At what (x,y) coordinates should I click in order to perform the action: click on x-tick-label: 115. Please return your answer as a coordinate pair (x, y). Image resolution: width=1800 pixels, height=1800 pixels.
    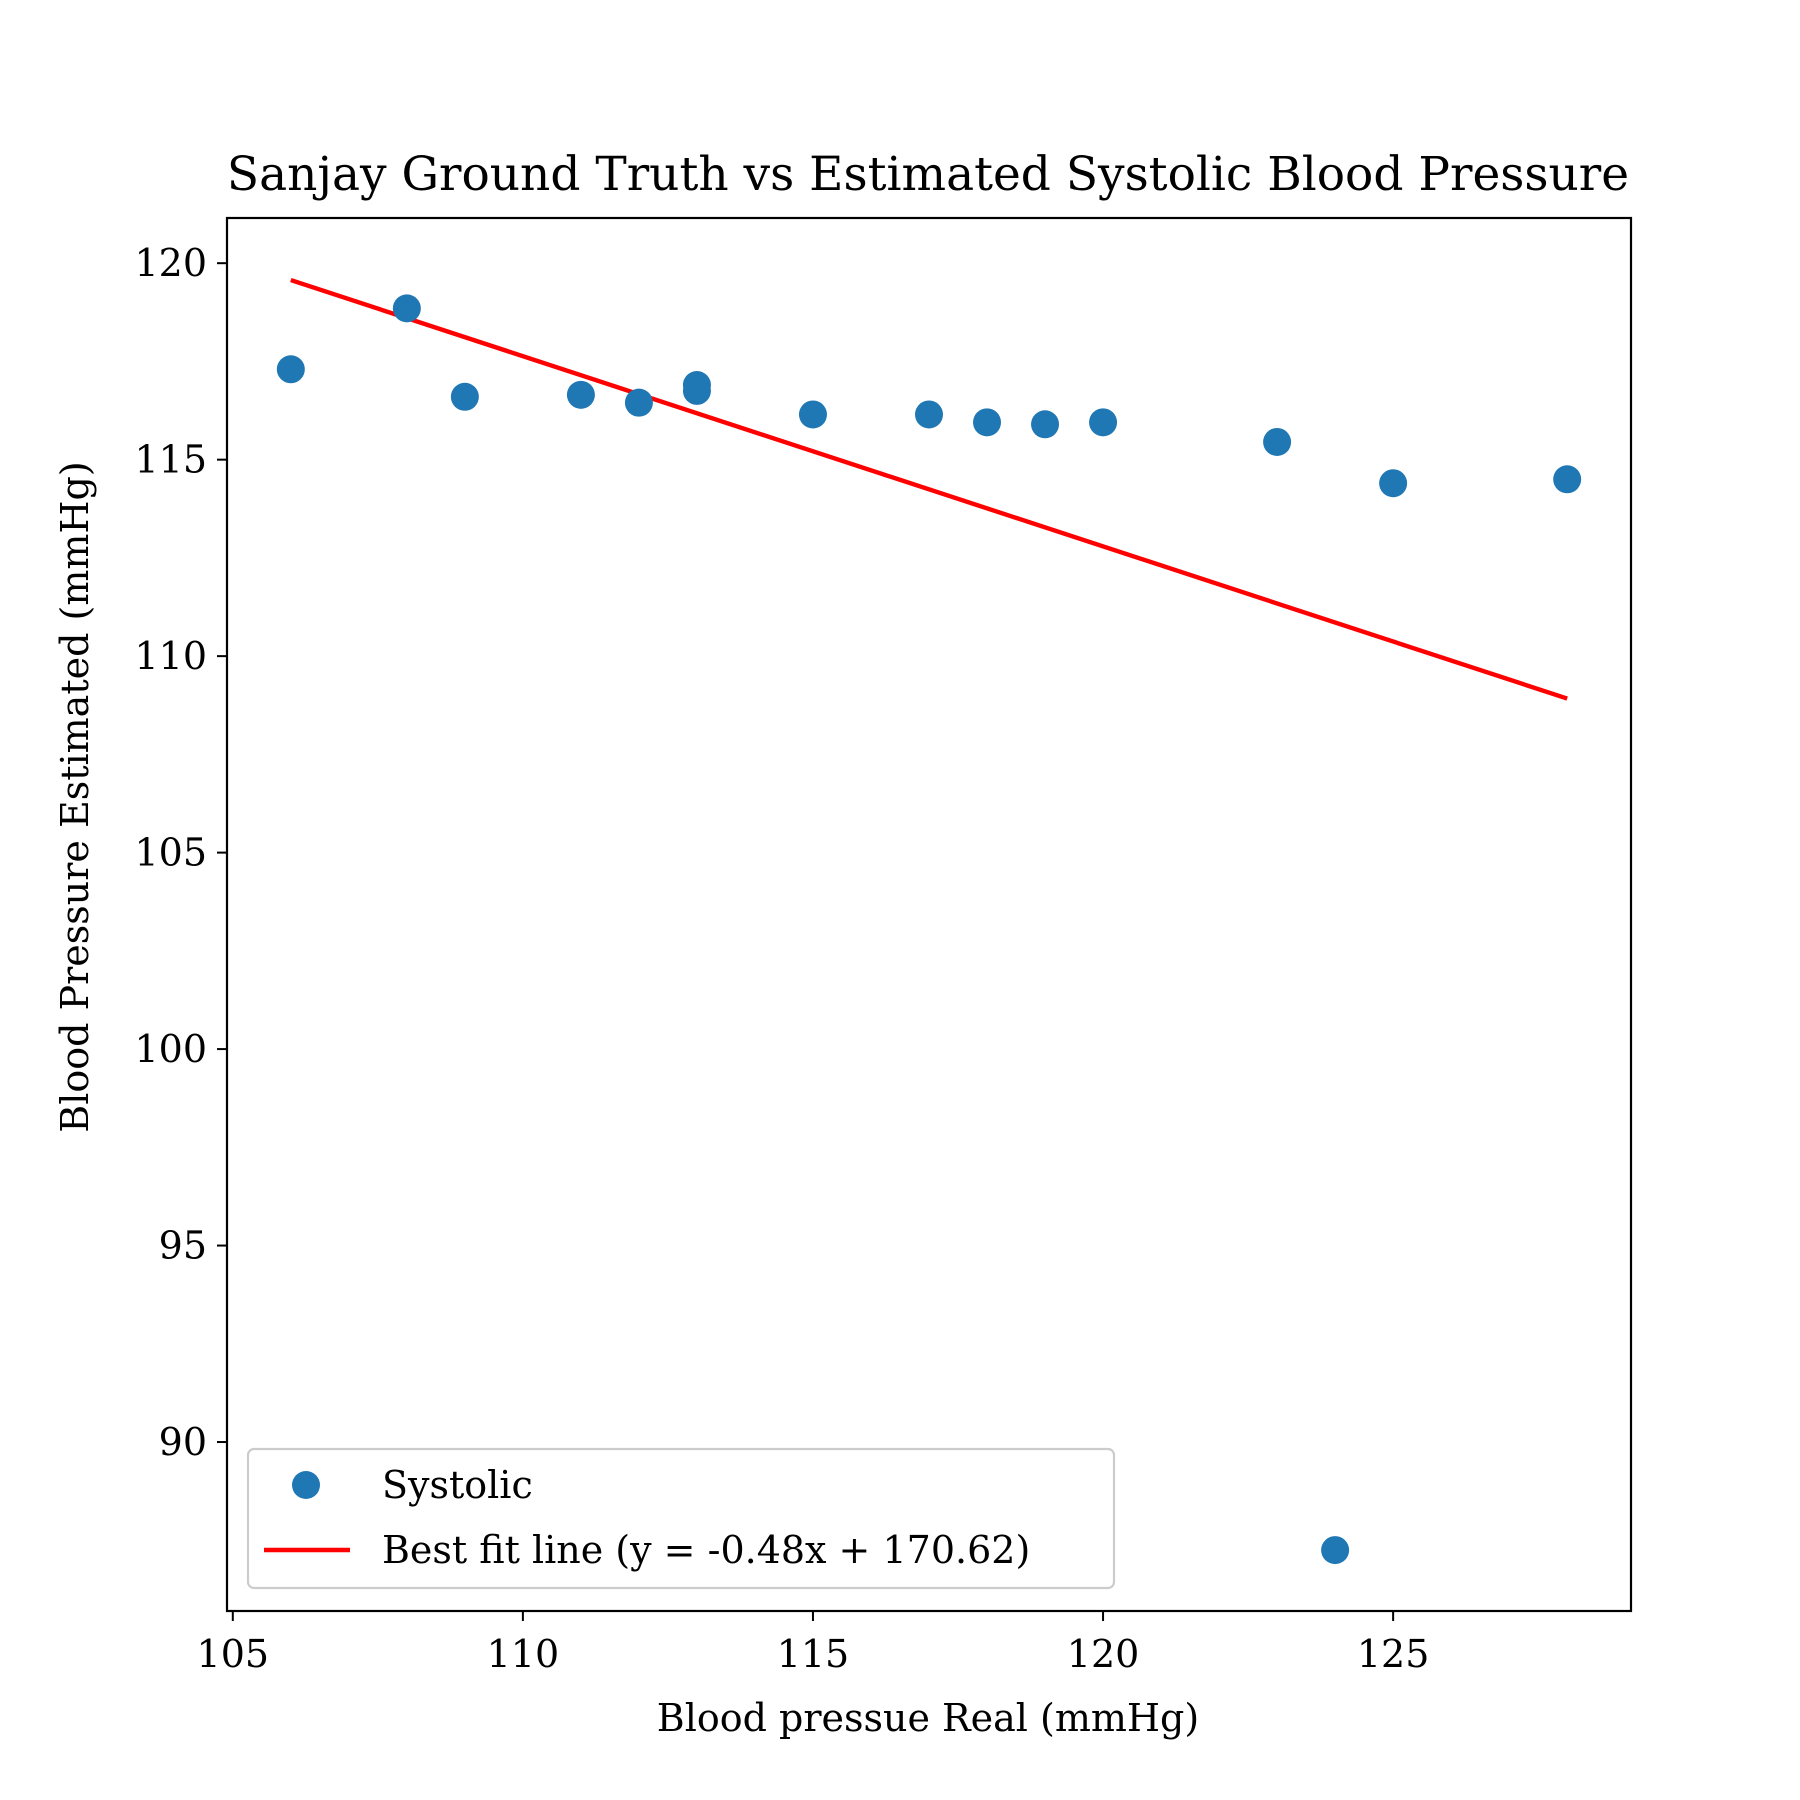
    Looking at the image, I should click on (813, 1654).